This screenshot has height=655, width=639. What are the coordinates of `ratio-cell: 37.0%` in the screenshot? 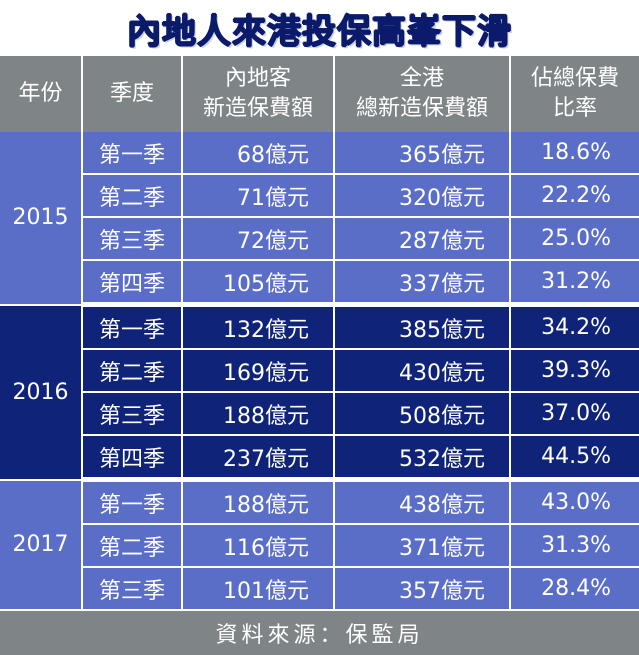 It's located at (574, 414).